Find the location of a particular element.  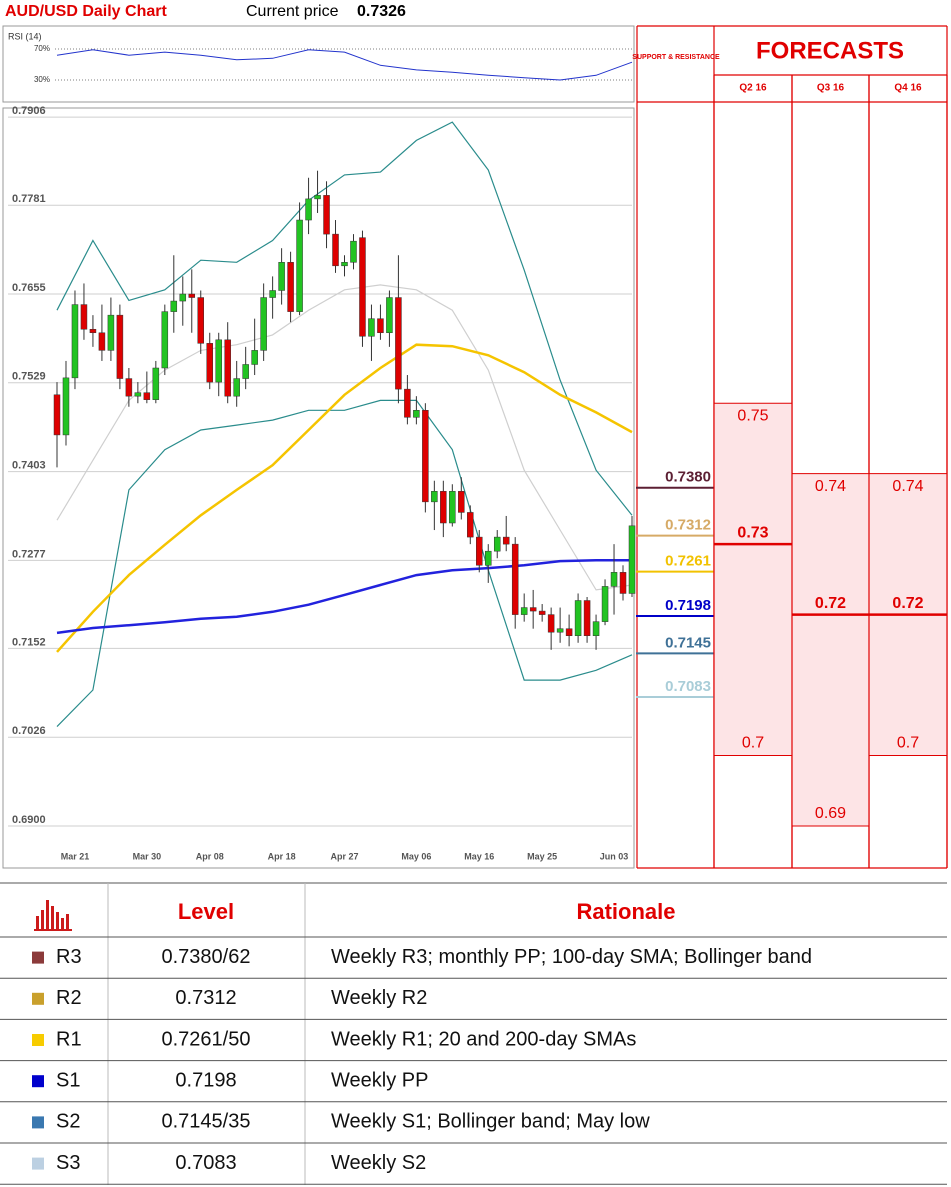

x-tick-label: Apr 27 is located at coordinates (344, 856).